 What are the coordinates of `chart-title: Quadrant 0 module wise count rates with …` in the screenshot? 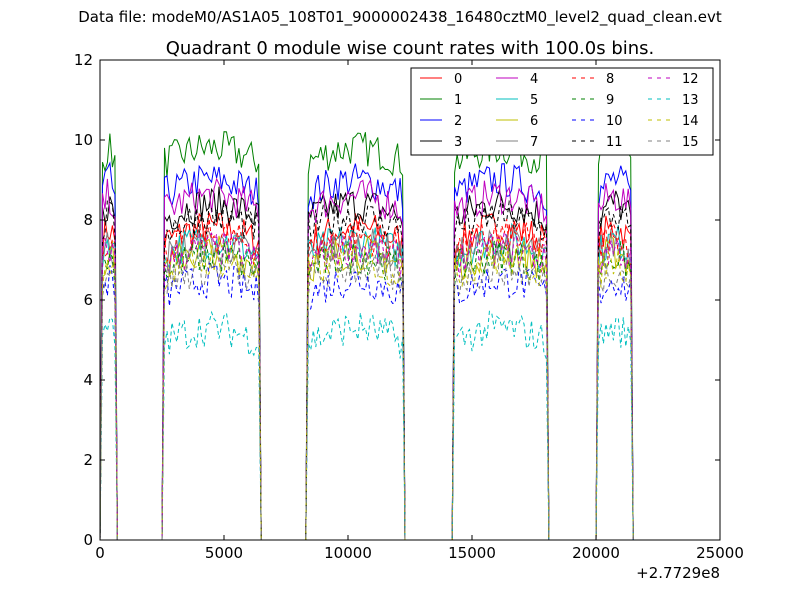 It's located at (410, 48).